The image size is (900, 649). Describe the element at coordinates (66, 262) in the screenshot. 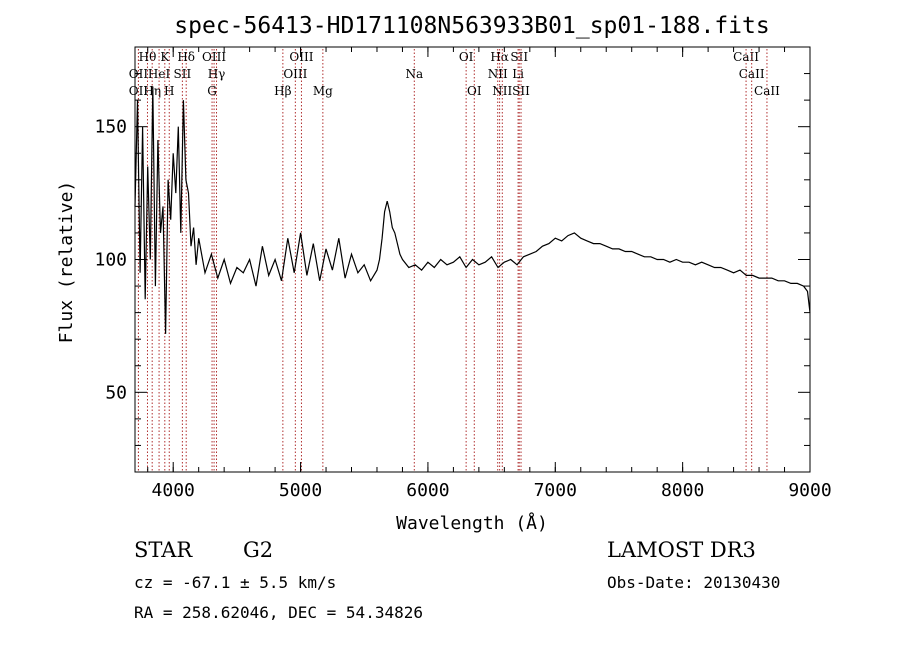

I see `y-axis-label: Flux (relative)` at that location.